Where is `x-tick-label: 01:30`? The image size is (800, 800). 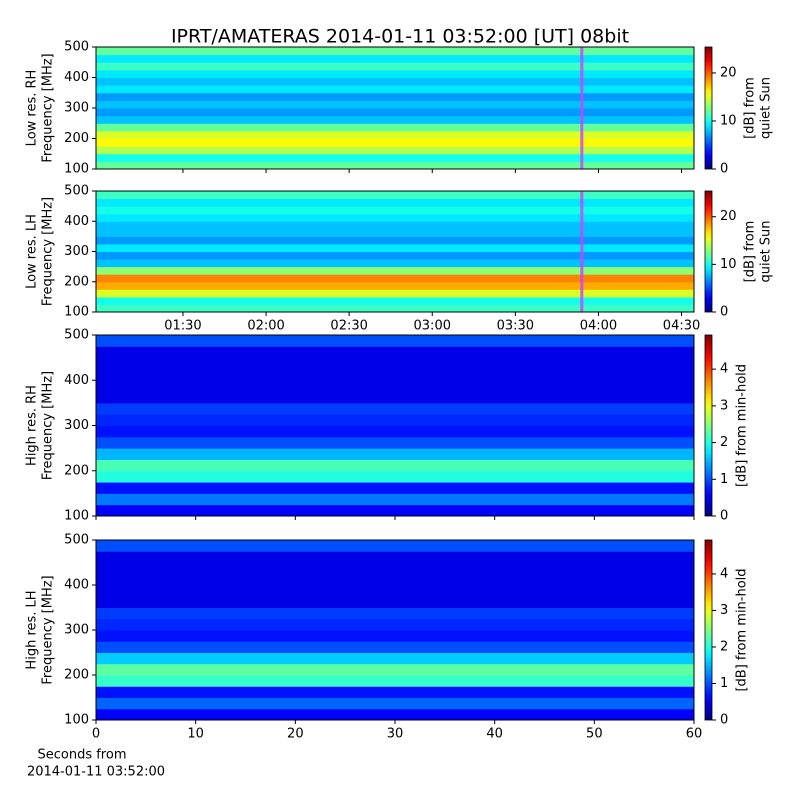 x-tick-label: 01:30 is located at coordinates (182, 326).